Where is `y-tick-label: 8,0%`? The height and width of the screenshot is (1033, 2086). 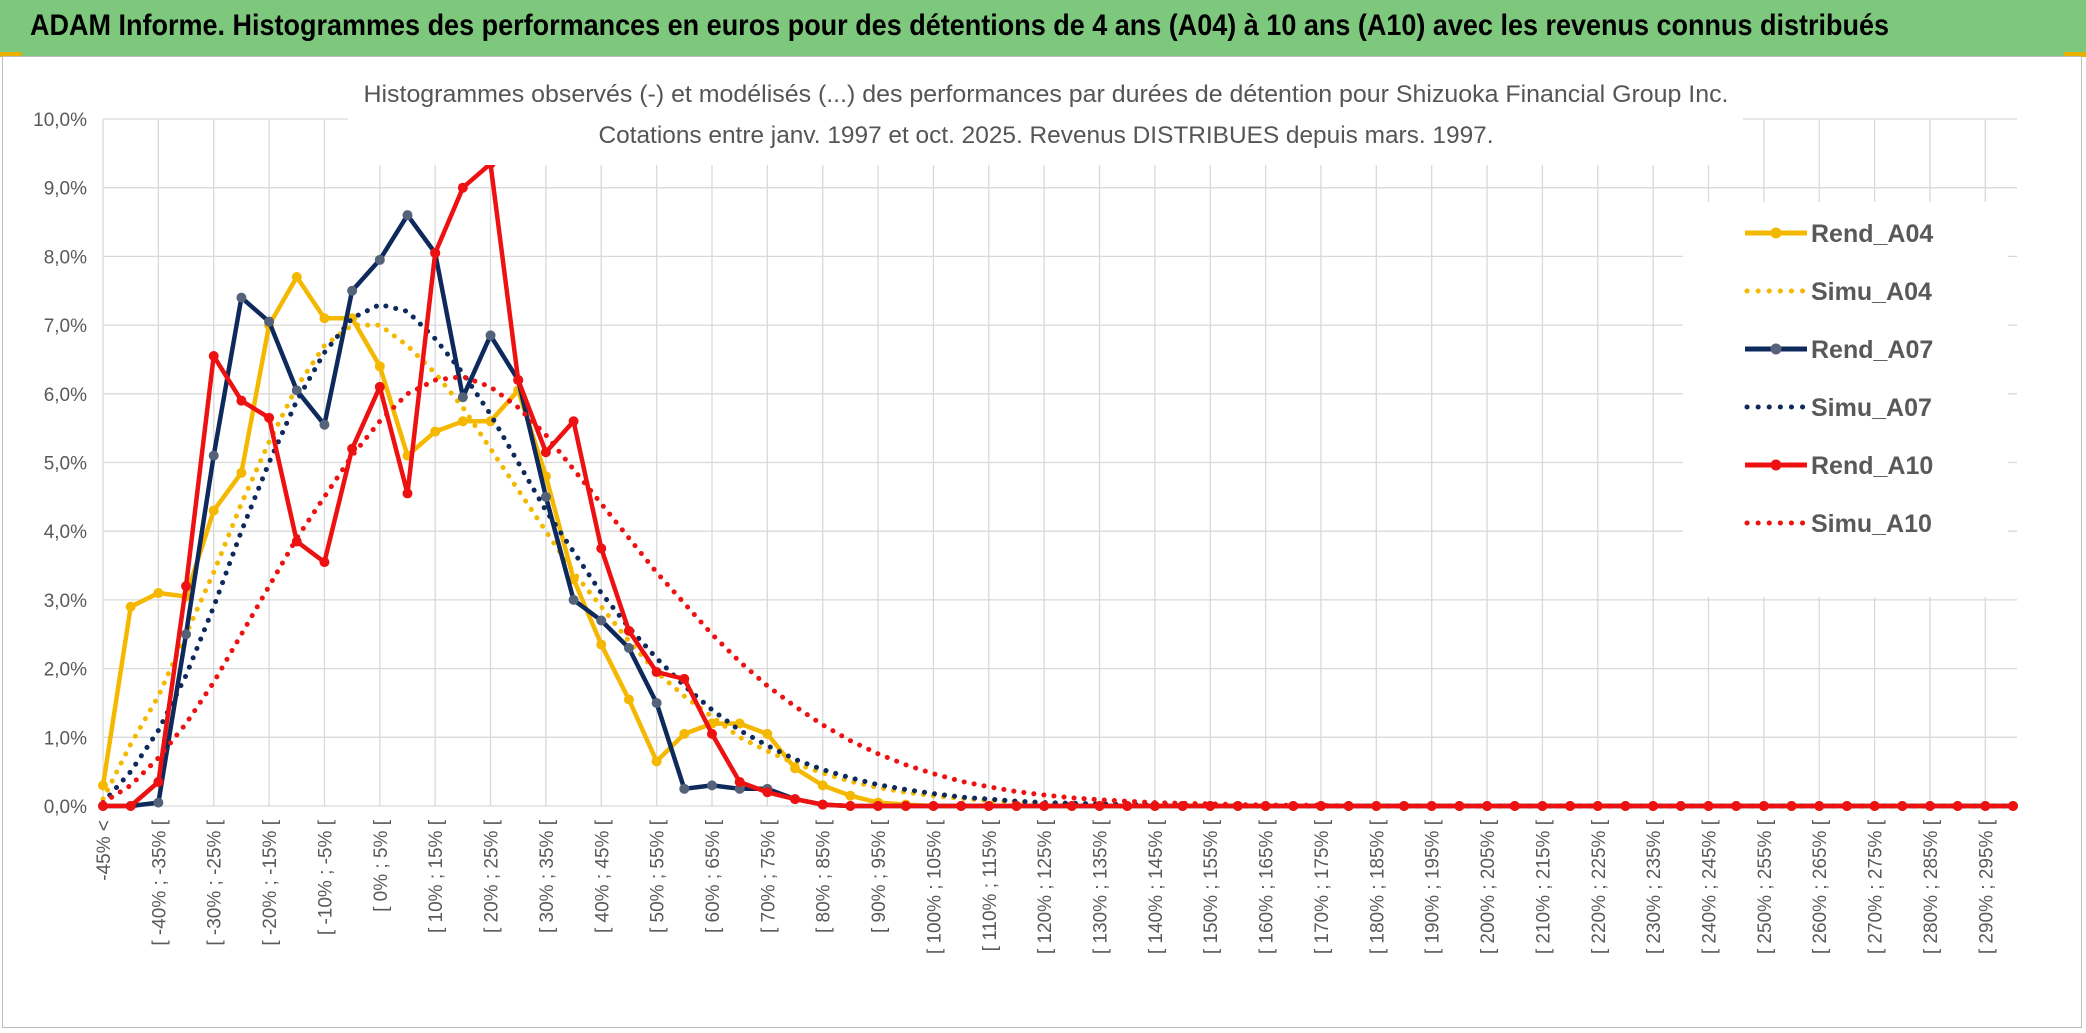 y-tick-label: 8,0% is located at coordinates (65, 257).